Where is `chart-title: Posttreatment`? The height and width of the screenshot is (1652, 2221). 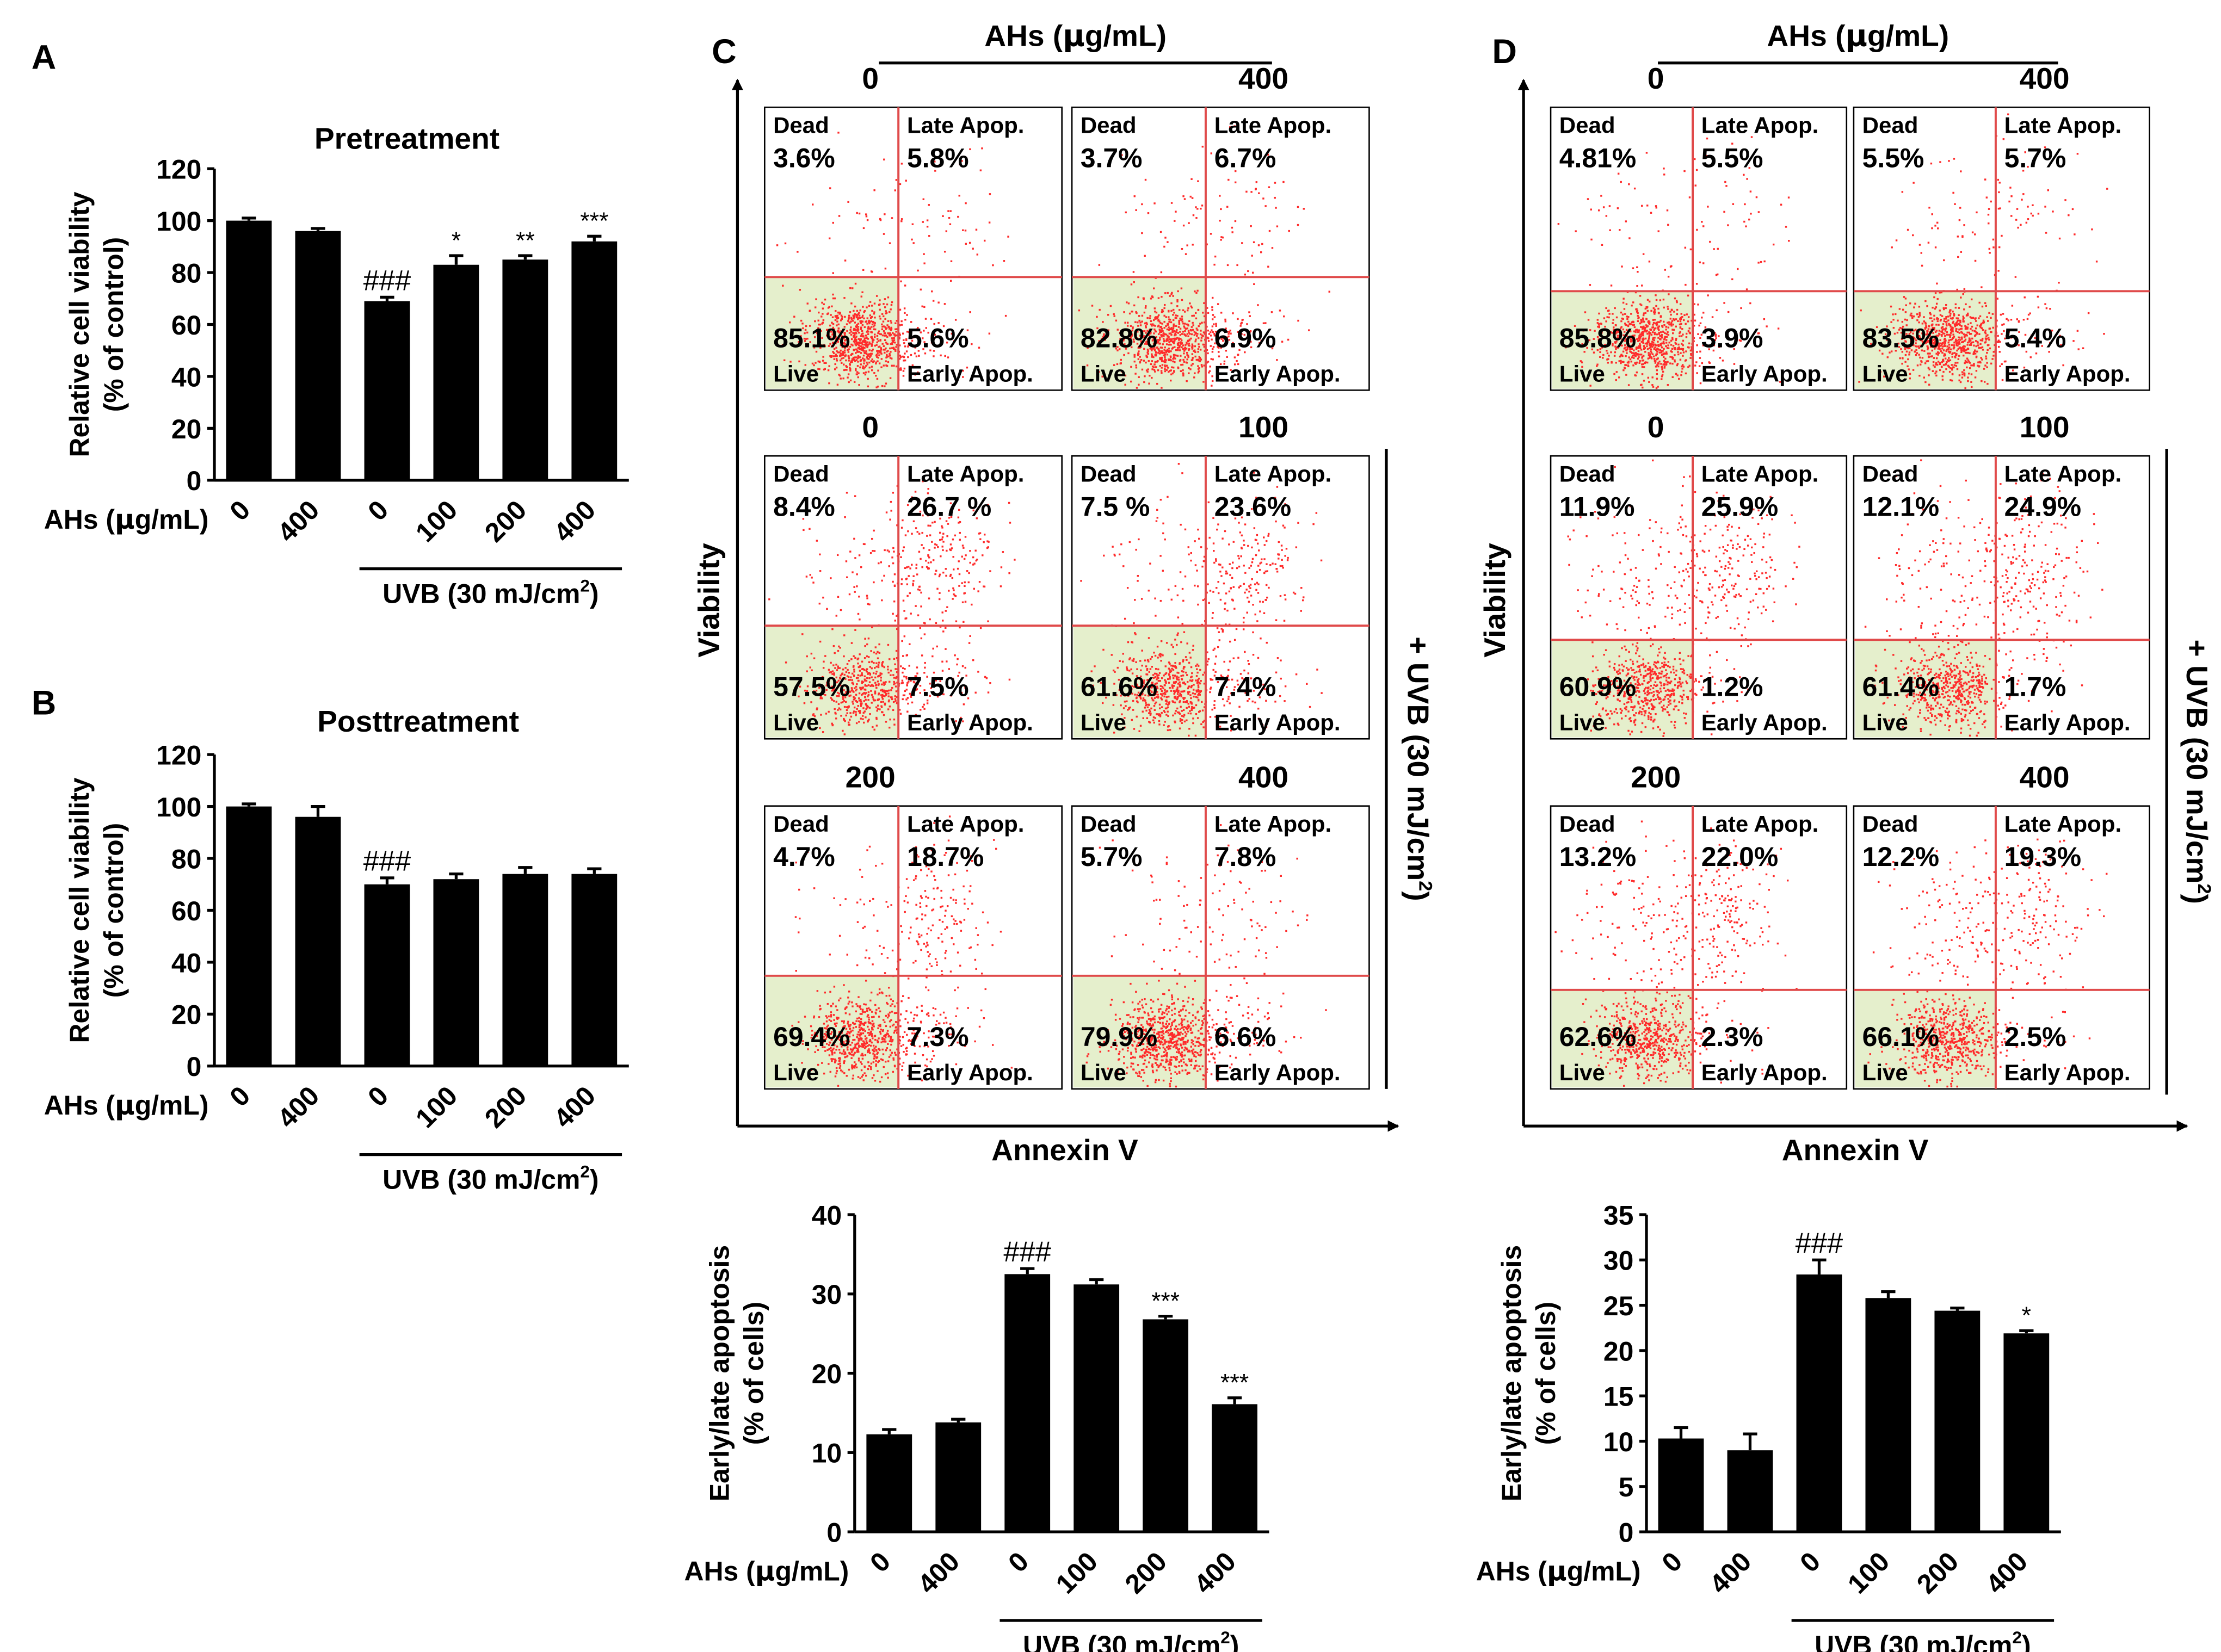
chart-title: Posttreatment is located at coordinates (418, 721).